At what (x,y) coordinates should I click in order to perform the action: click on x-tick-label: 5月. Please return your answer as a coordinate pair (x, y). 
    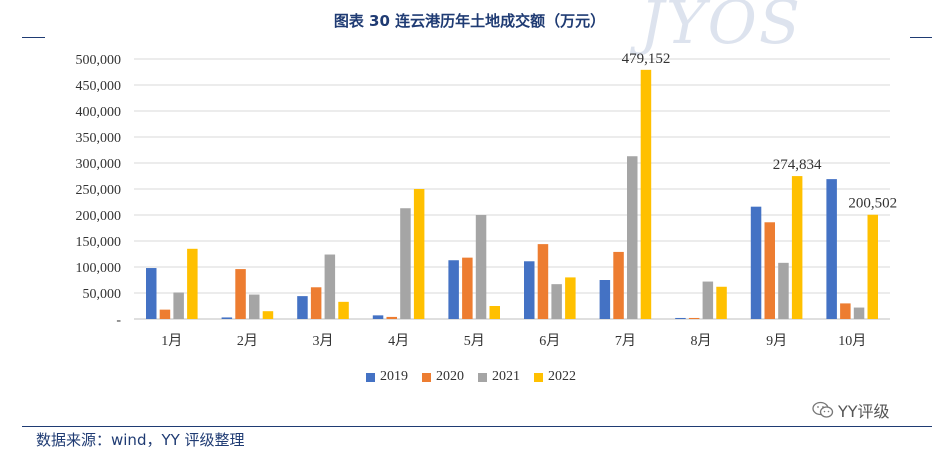
    Looking at the image, I should click on (474, 341).